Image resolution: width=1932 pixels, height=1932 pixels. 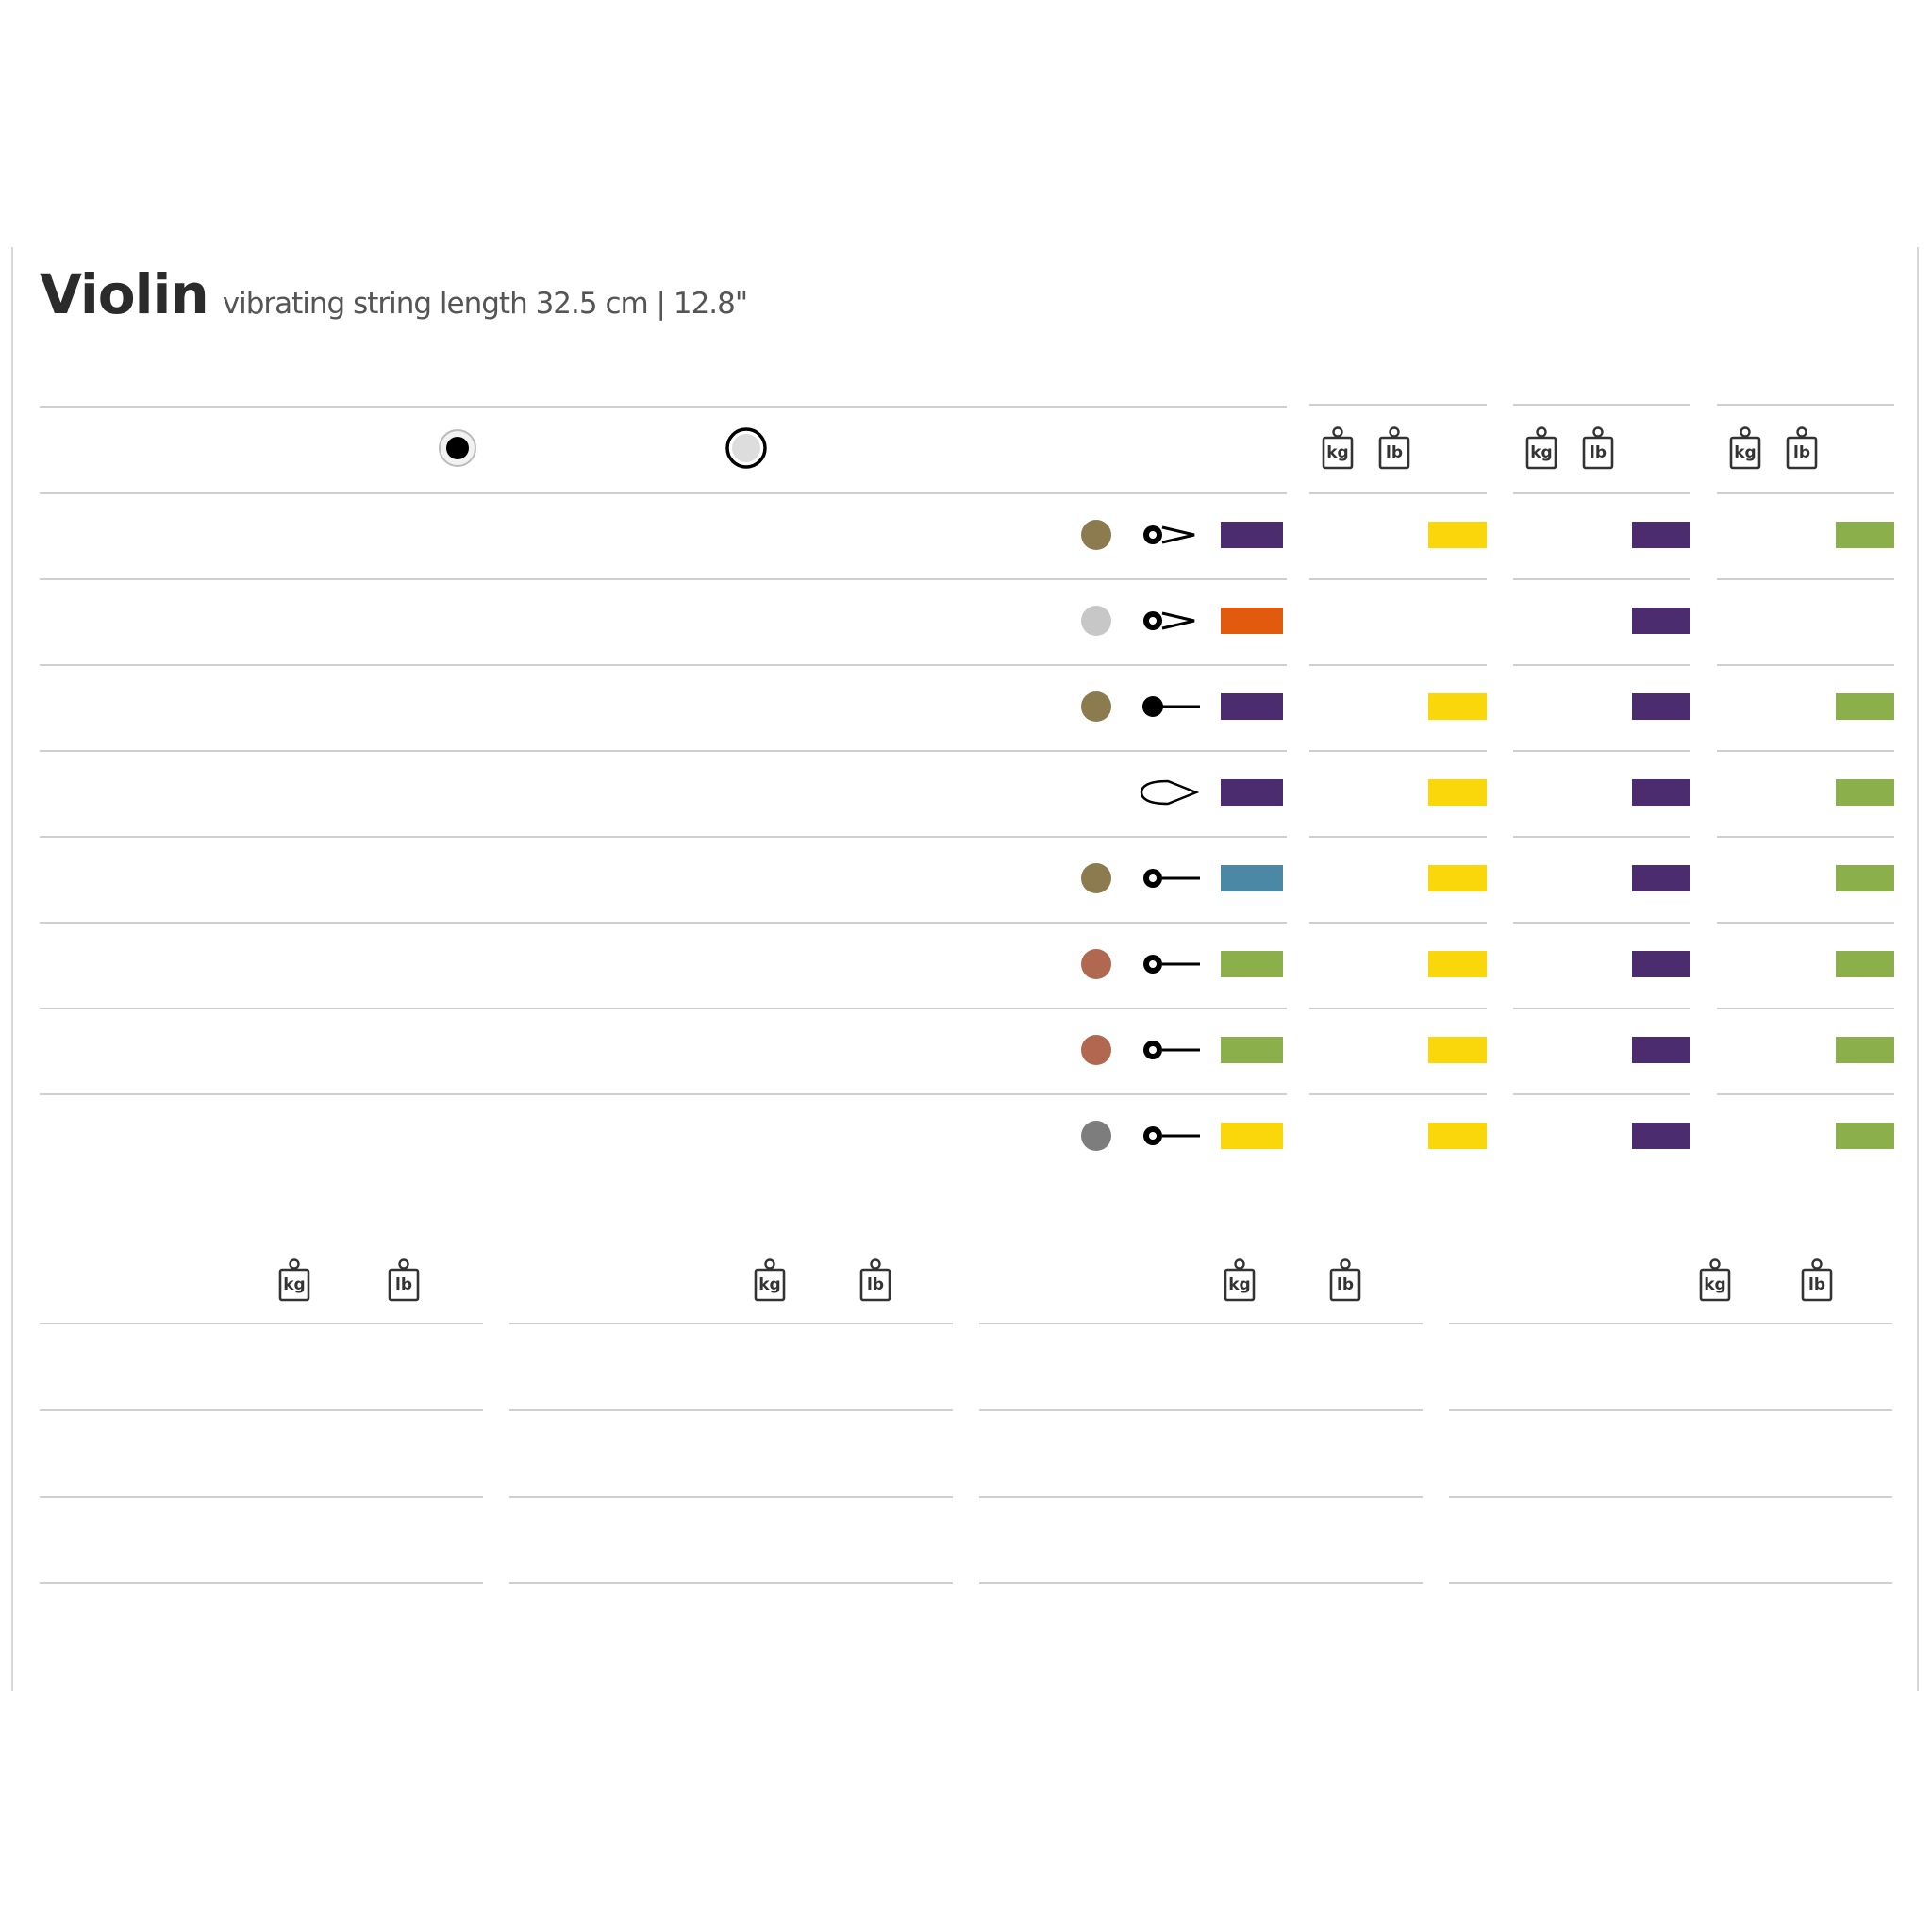 What do you see at coordinates (1171, 707) in the screenshot?
I see `string-end-icon-solid-ball` at bounding box center [1171, 707].